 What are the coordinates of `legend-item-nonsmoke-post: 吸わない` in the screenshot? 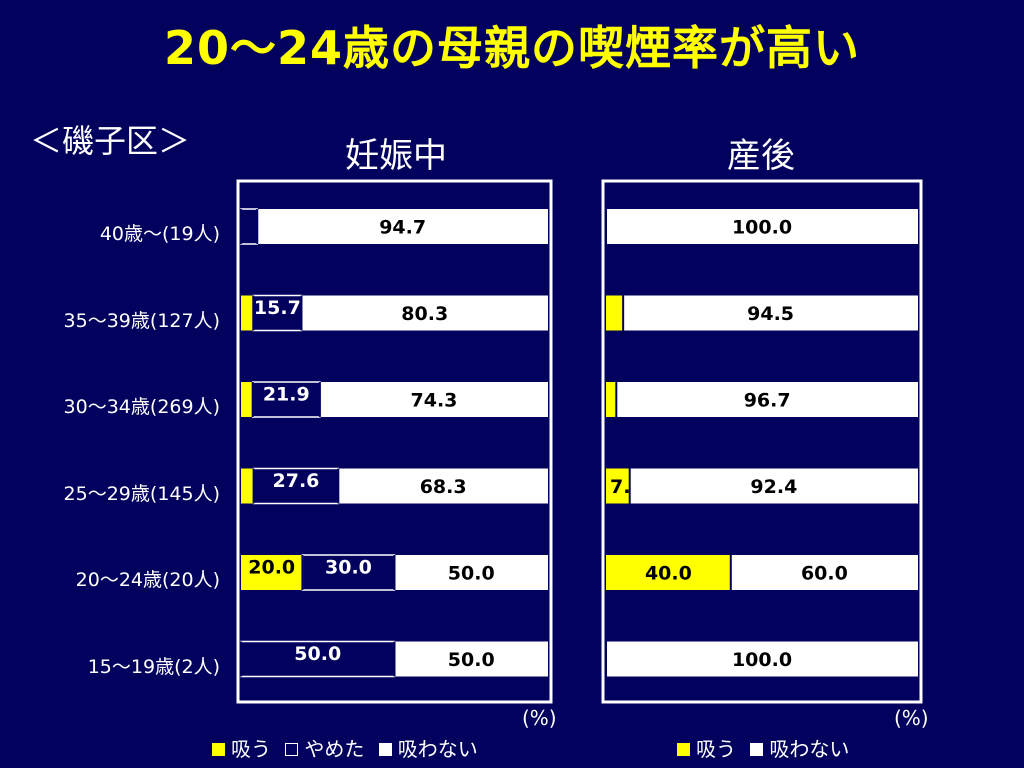 It's located at (799, 747).